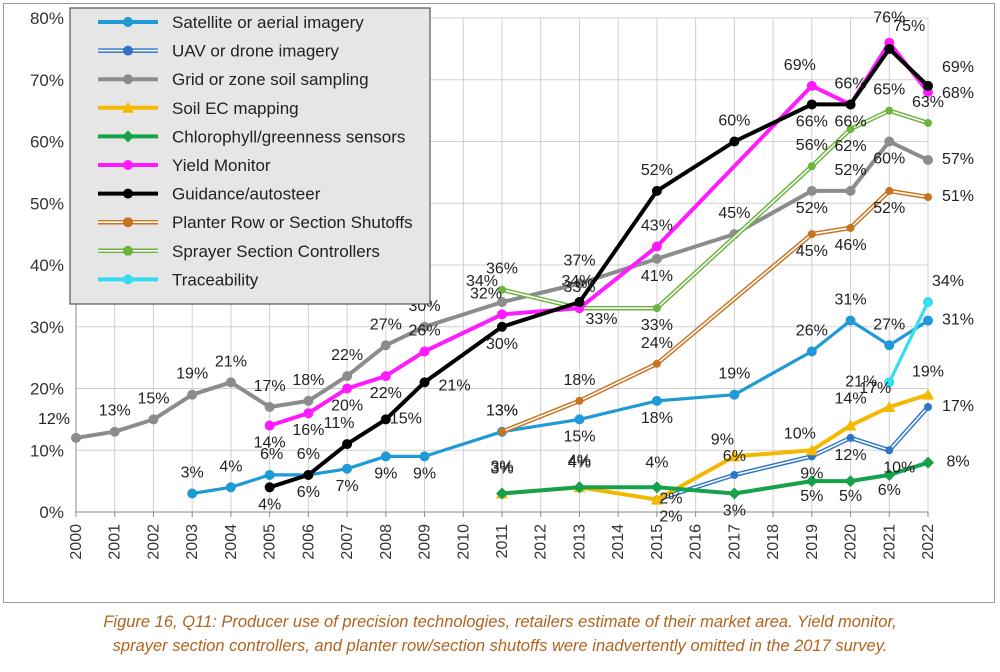 This screenshot has width=1000, height=672. Describe the element at coordinates (800, 65) in the screenshot. I see `data-label: 69%` at that location.